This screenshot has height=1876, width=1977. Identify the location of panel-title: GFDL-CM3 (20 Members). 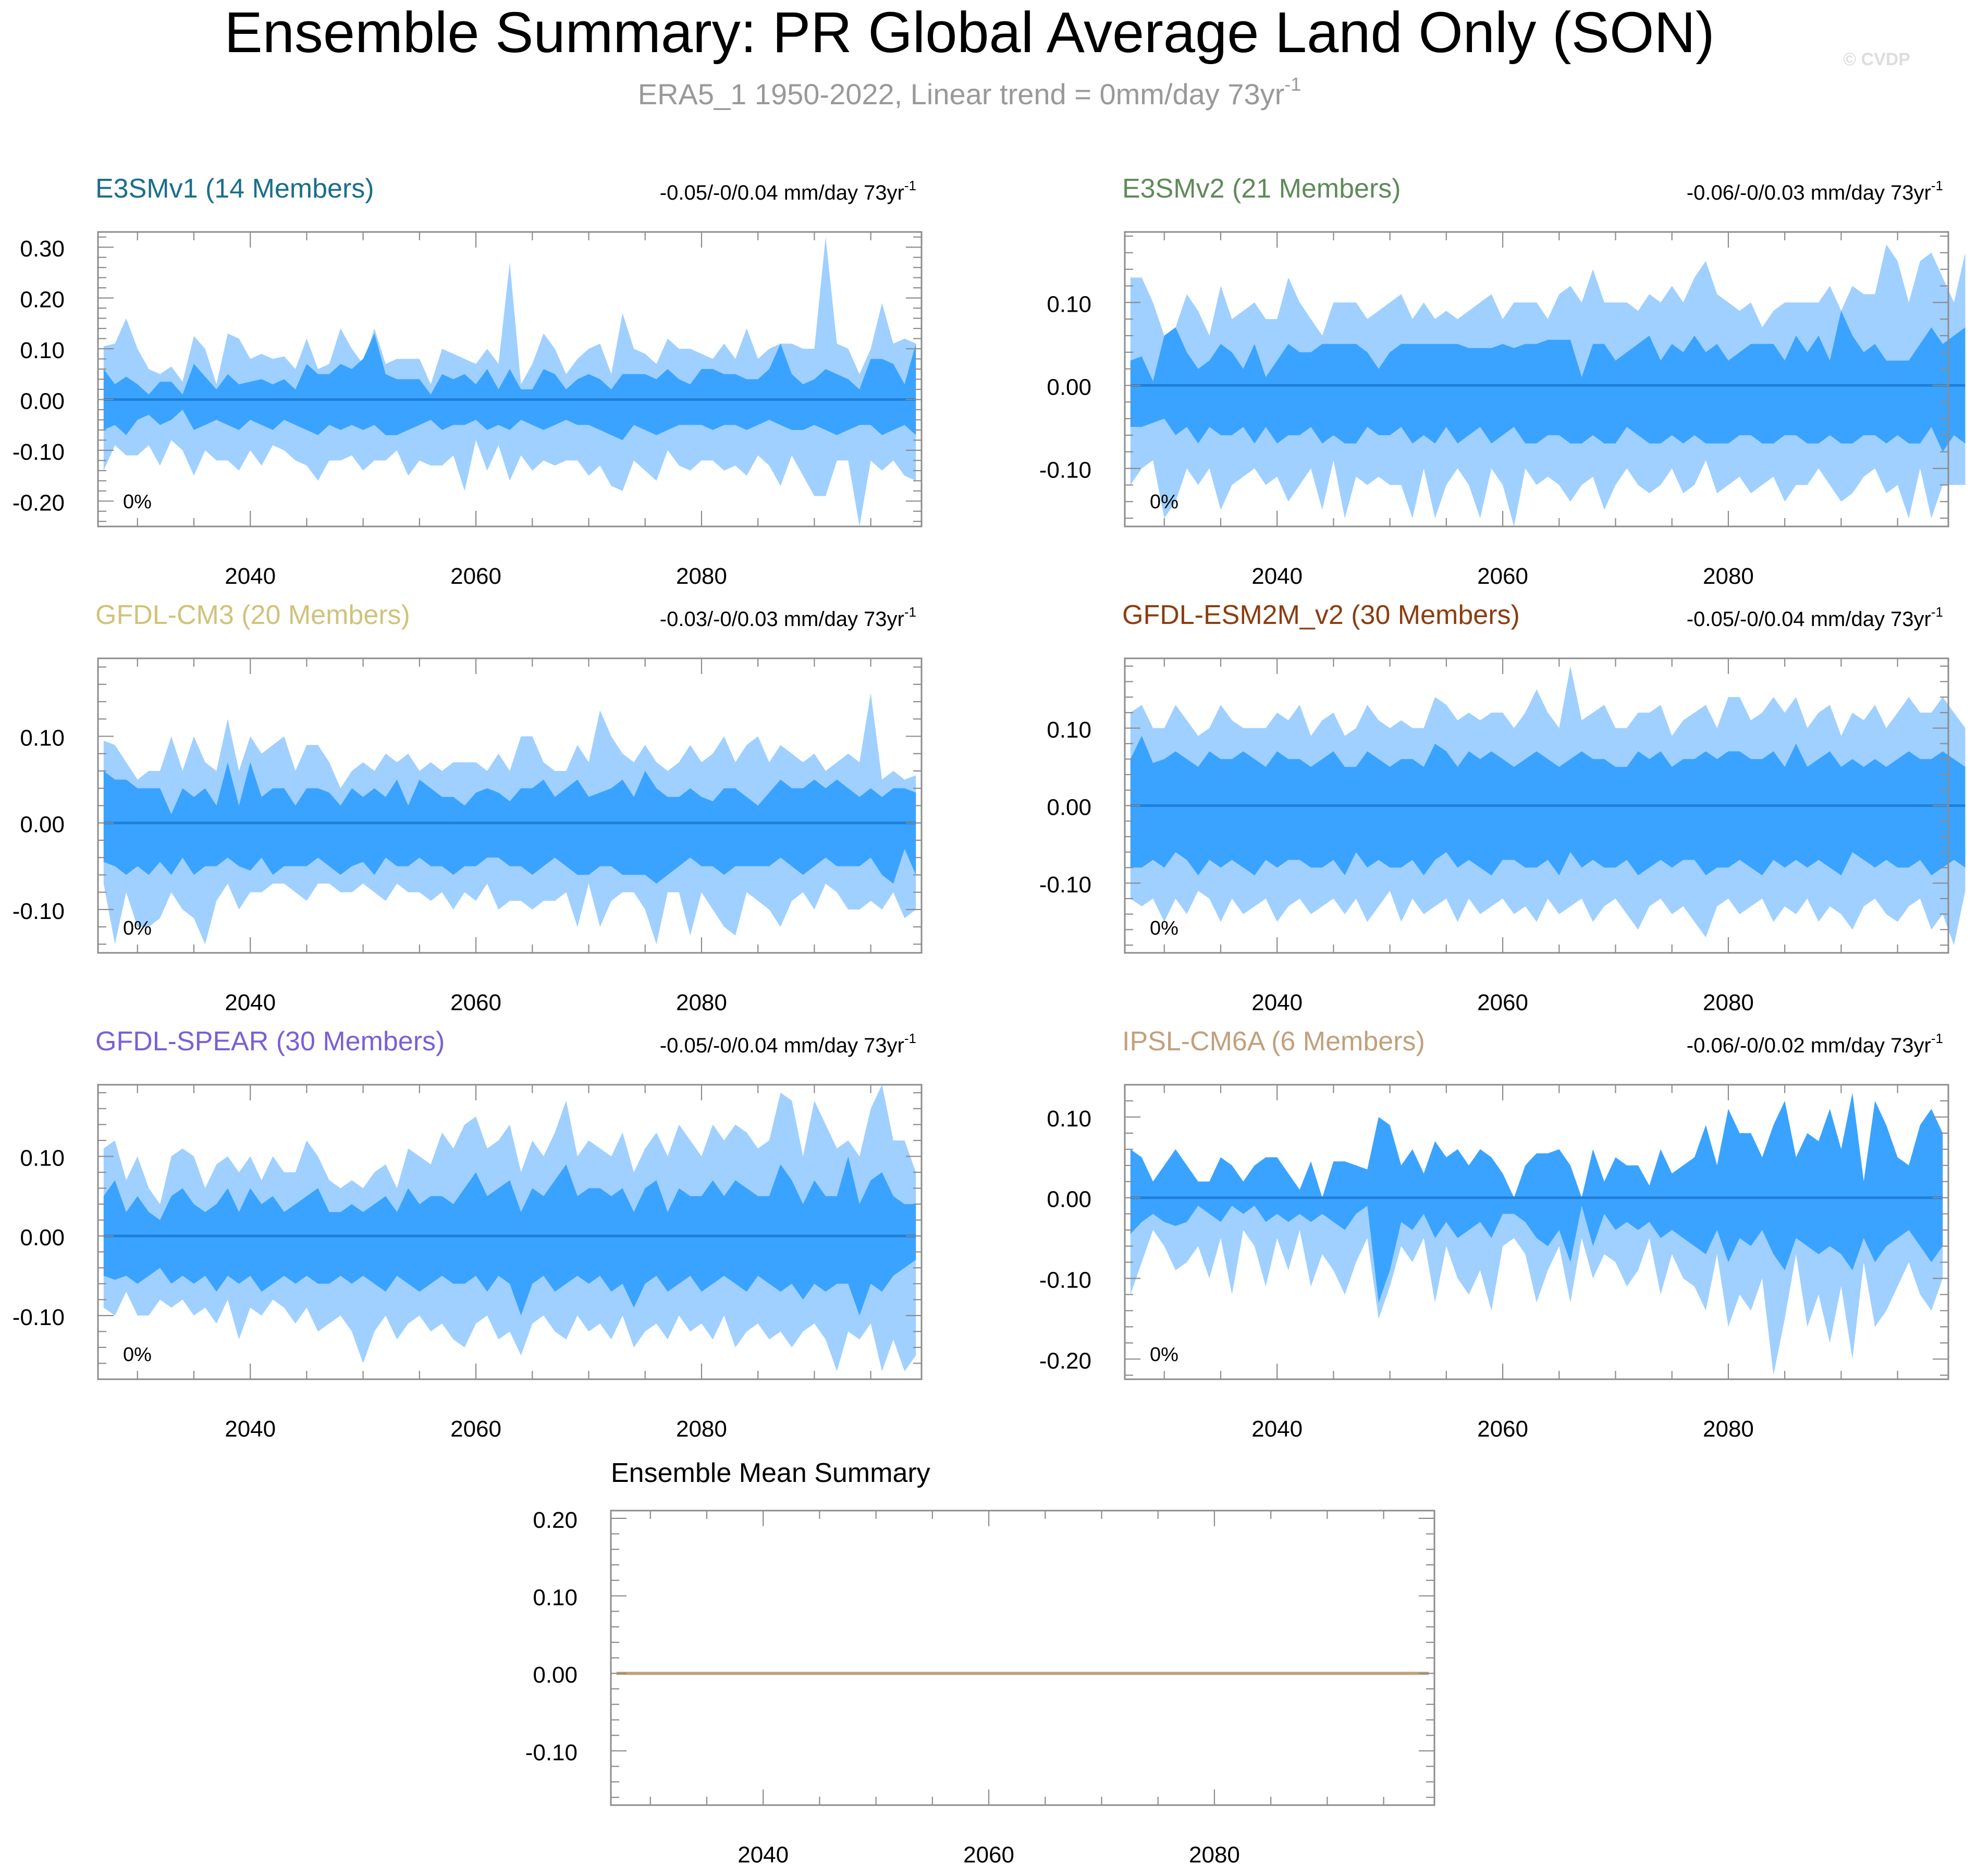
(253, 615).